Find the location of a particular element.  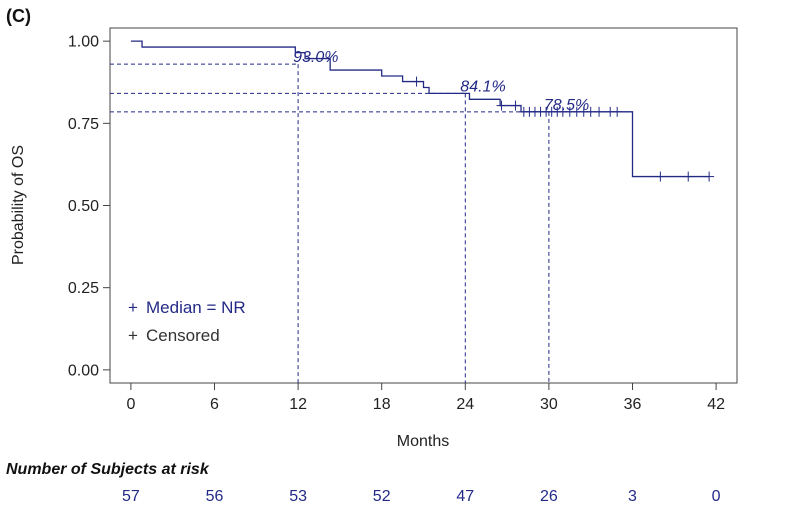

censor-marks is located at coordinates (563, 129).